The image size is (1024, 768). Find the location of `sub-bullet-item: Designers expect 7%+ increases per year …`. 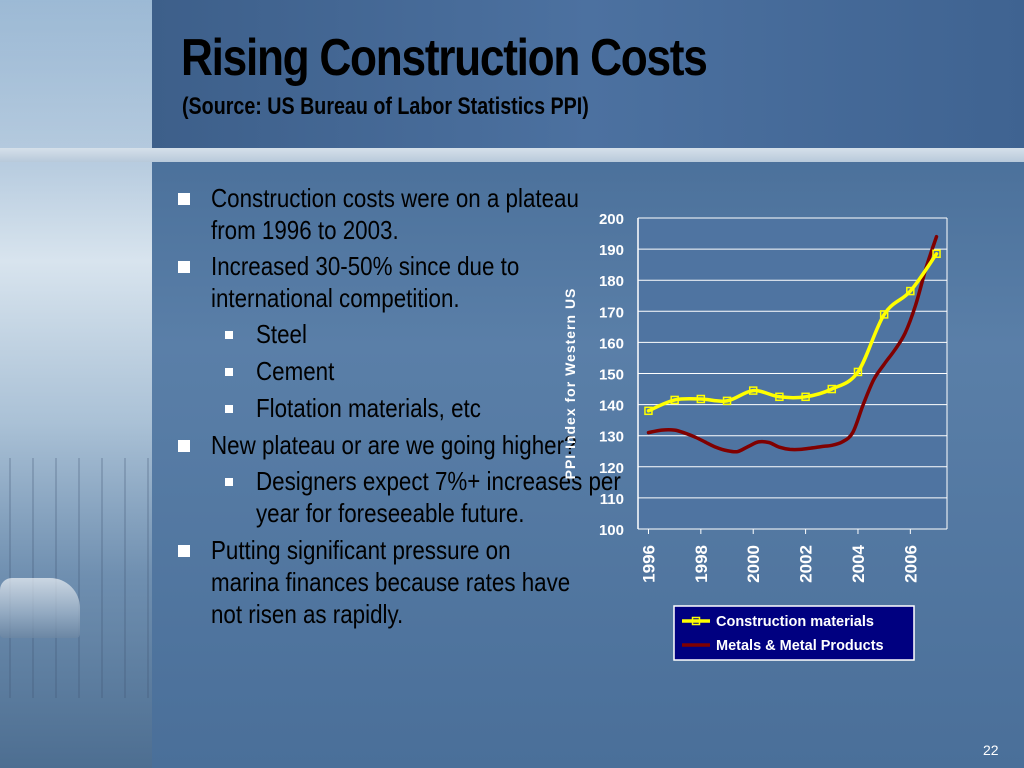

sub-bullet-item: Designers expect 7%+ increases per year … is located at coordinates (395, 497).